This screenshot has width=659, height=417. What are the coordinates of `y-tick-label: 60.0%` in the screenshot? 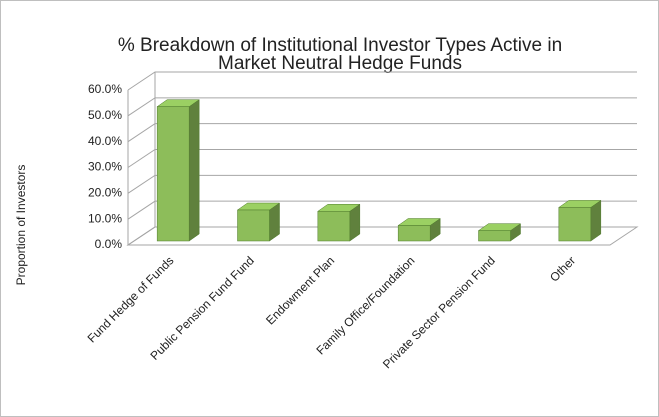 It's located at (105, 89).